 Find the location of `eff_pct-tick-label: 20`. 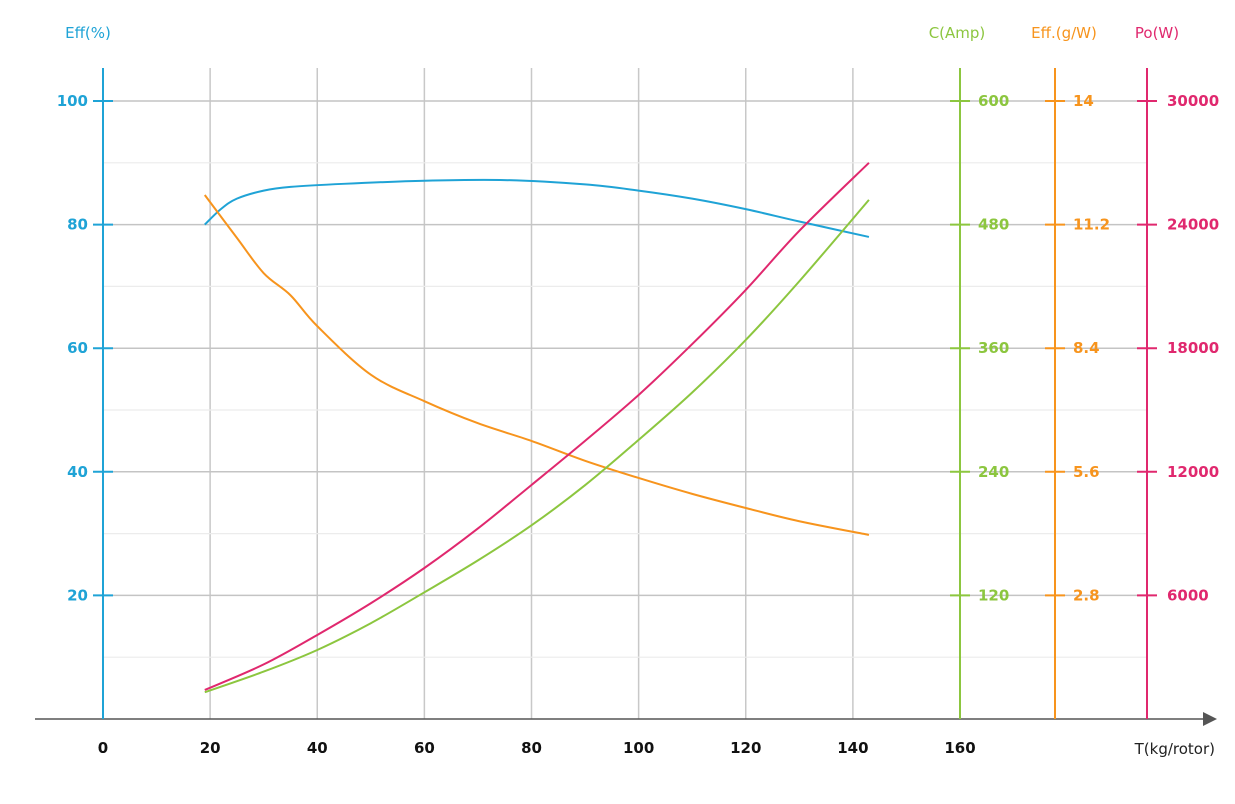

eff_pct-tick-label: 20 is located at coordinates (77, 595).